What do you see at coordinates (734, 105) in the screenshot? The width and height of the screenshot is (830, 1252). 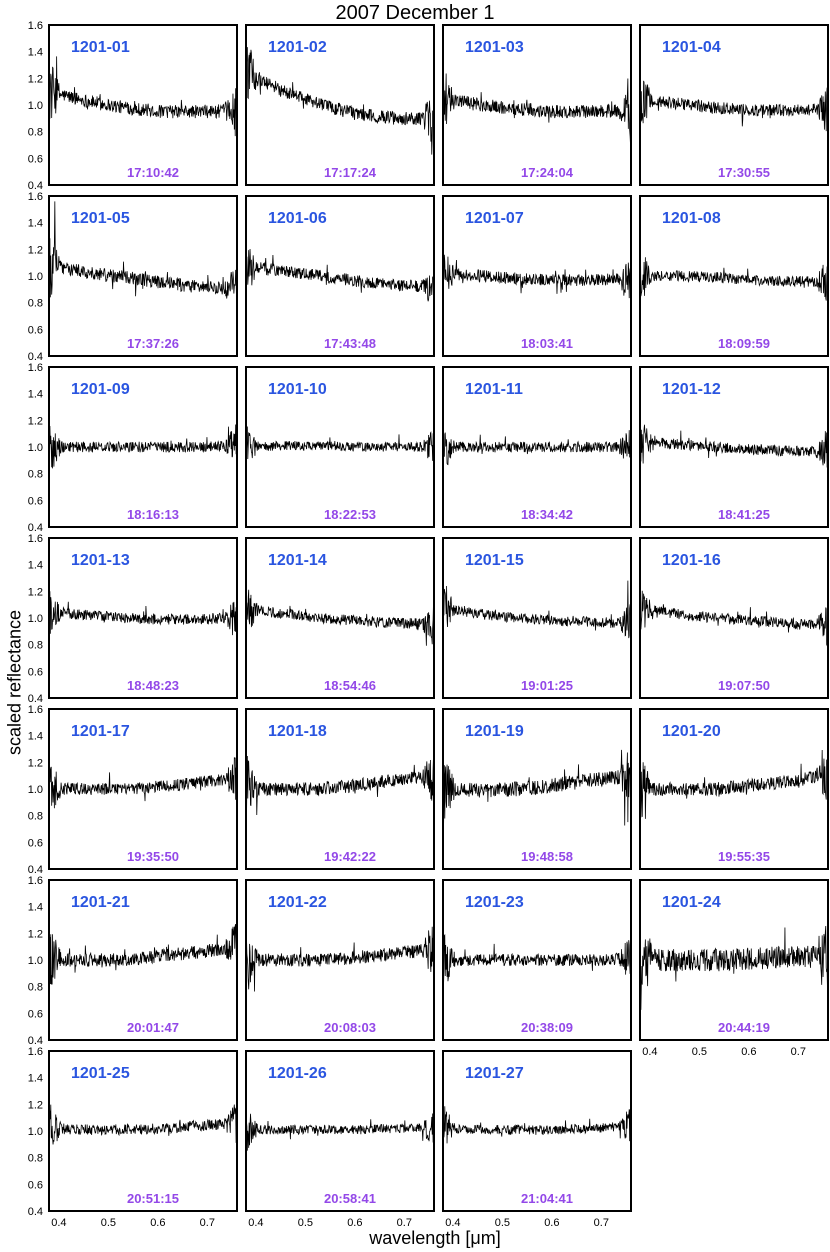 I see `spectrum-panel: 1201-04 17:30:55` at bounding box center [734, 105].